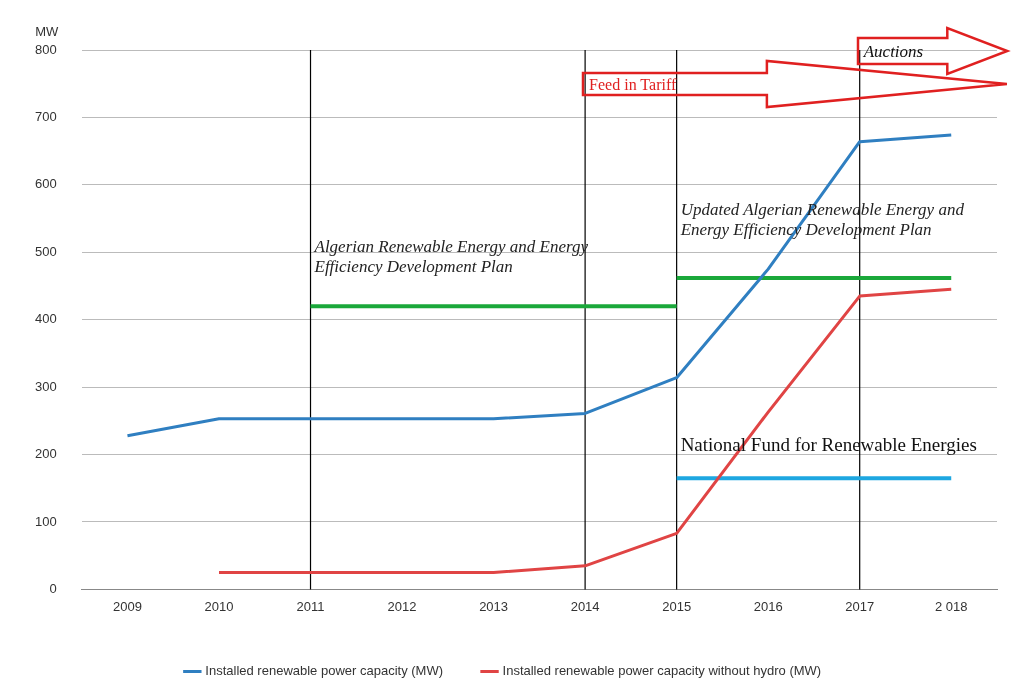 Image resolution: width=1027 pixels, height=693 pixels. What do you see at coordinates (662, 671) in the screenshot?
I see `legend-label: Installed renewable power capacity without hydro (MW)` at bounding box center [662, 671].